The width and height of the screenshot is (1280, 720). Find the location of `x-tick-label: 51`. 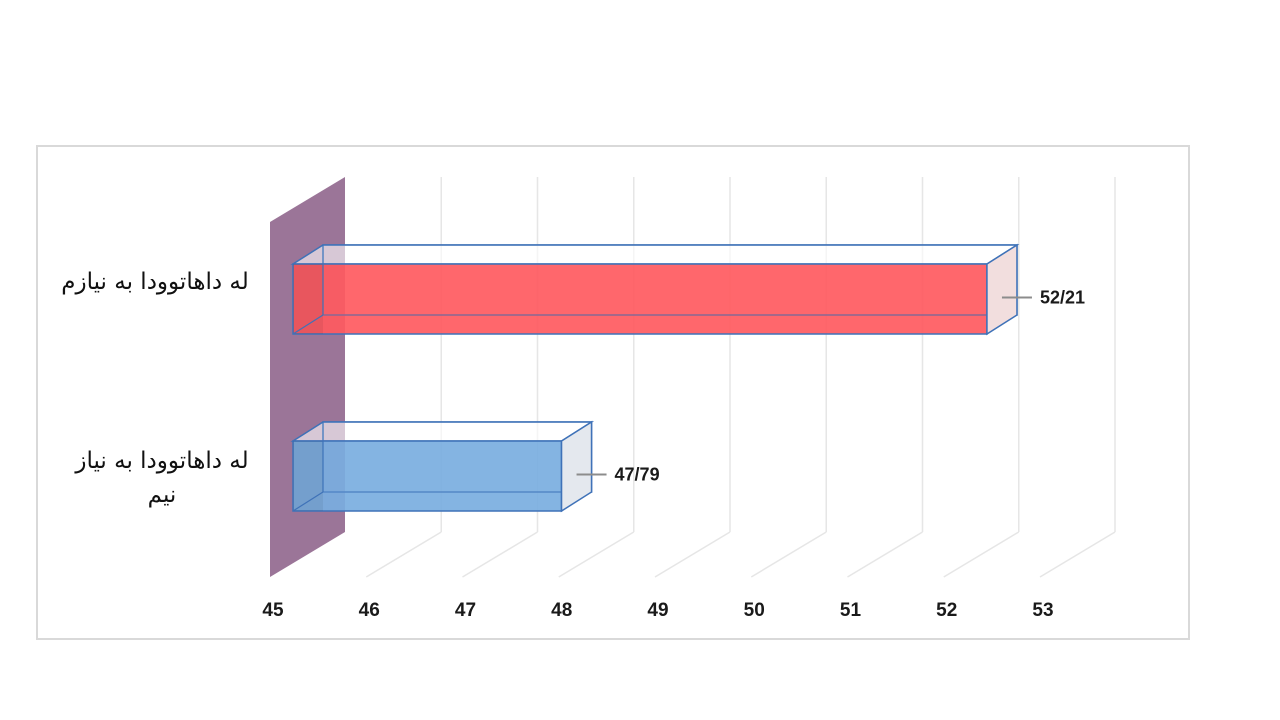

x-tick-label: 51 is located at coordinates (851, 610).